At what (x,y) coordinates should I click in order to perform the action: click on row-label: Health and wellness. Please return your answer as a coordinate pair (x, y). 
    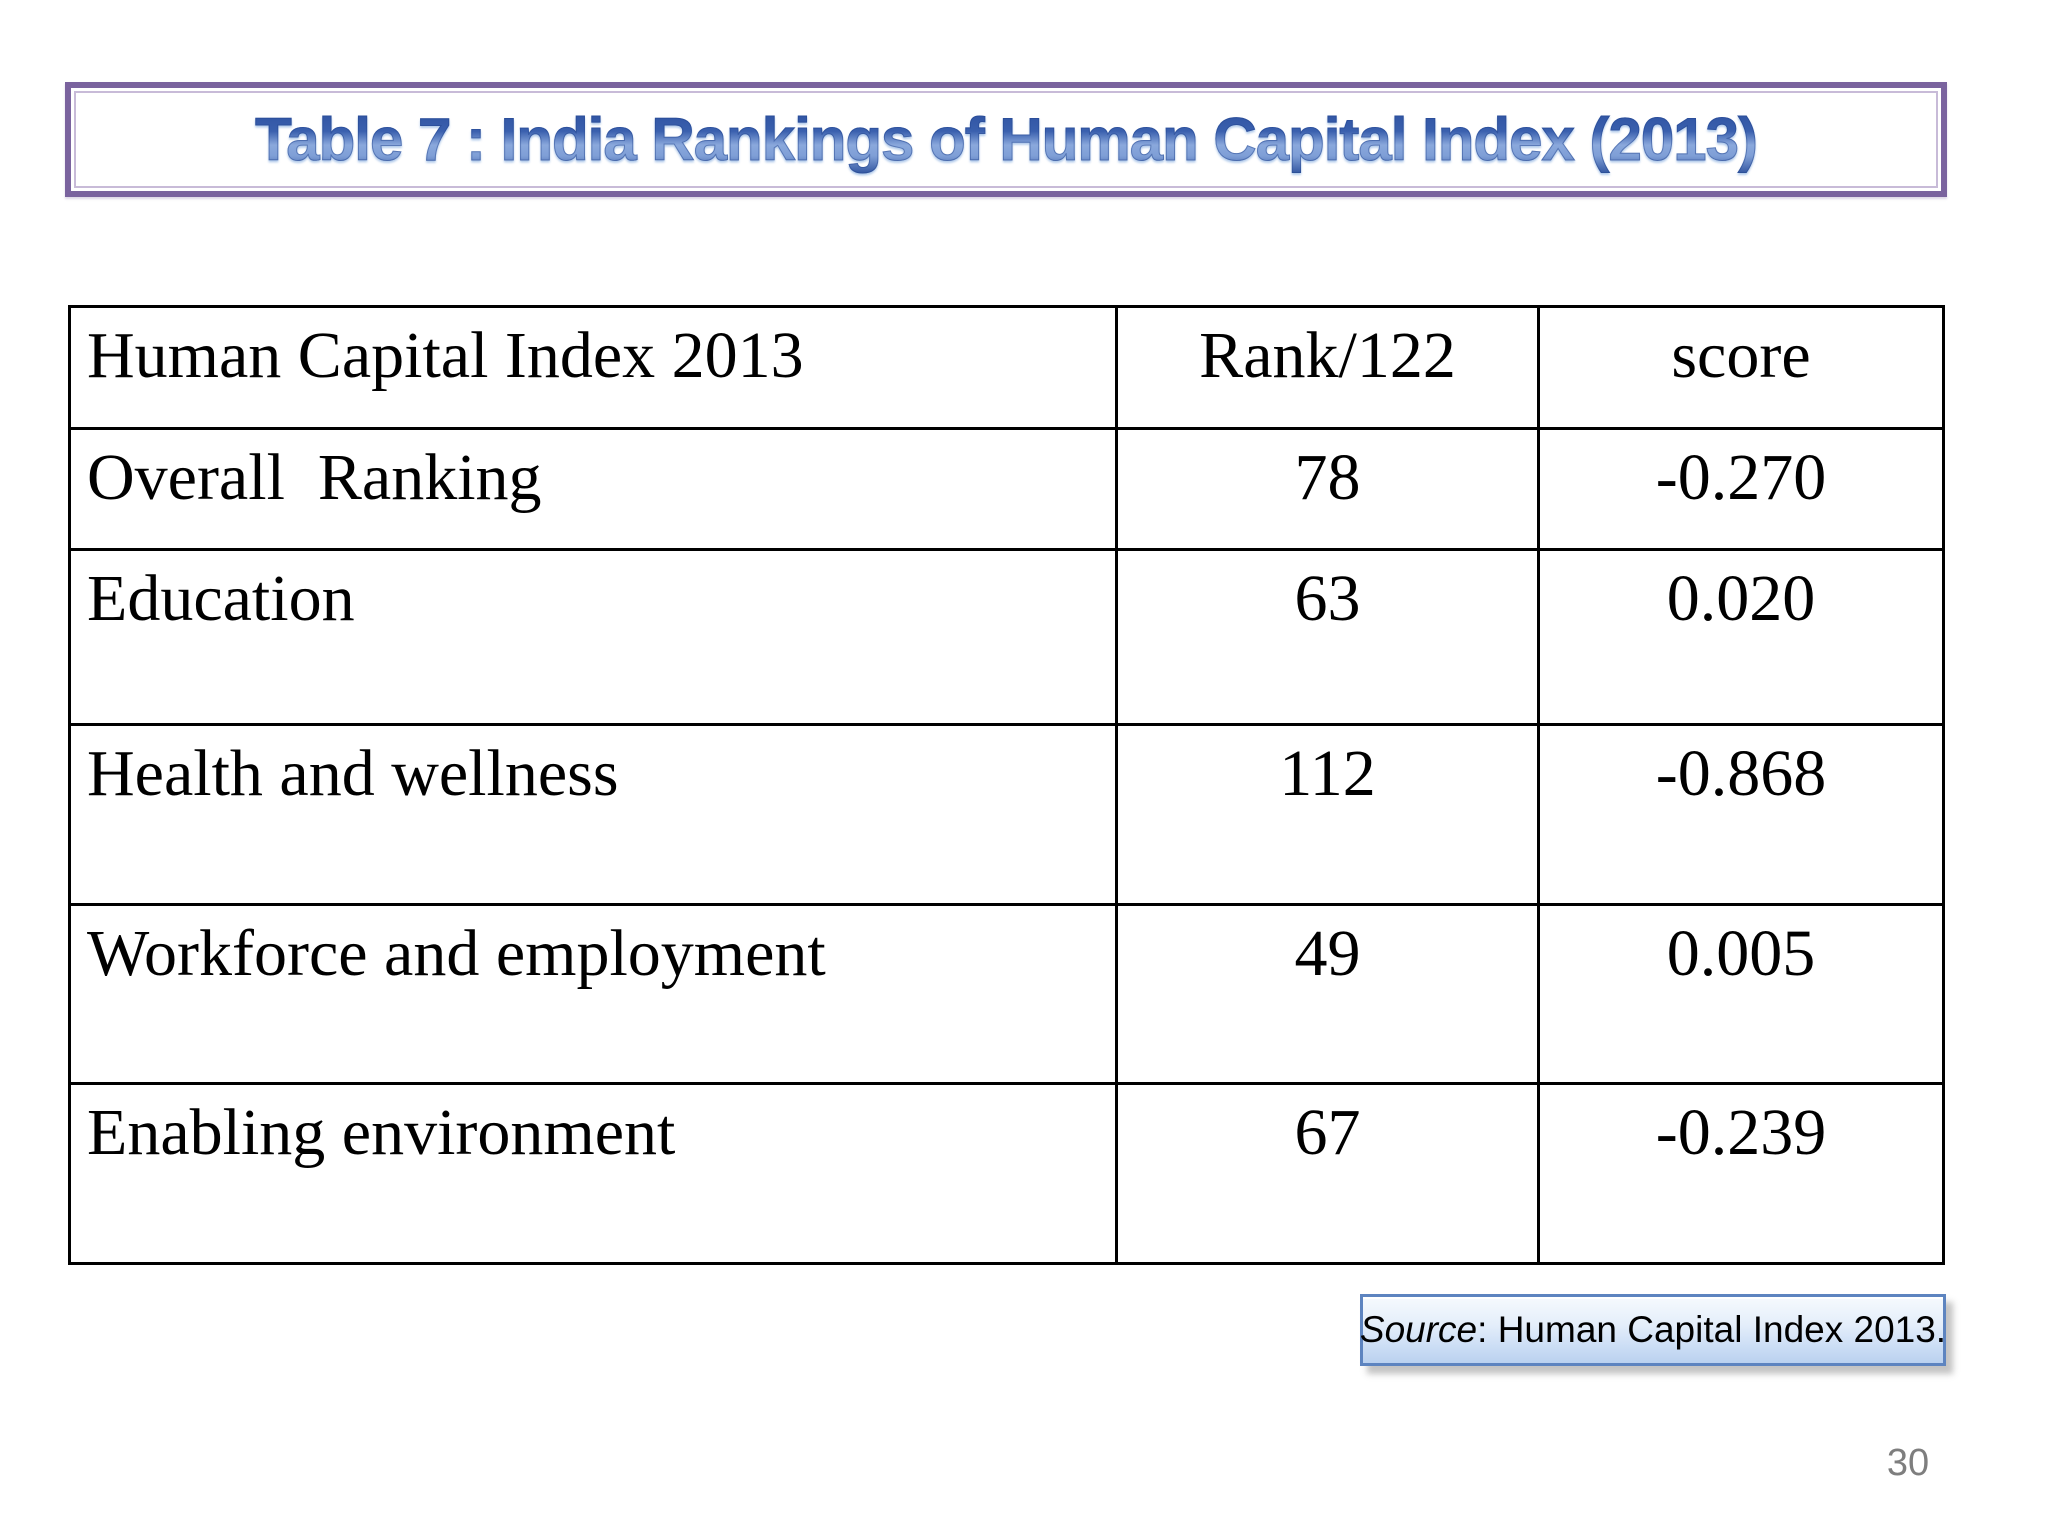
    Looking at the image, I should click on (593, 814).